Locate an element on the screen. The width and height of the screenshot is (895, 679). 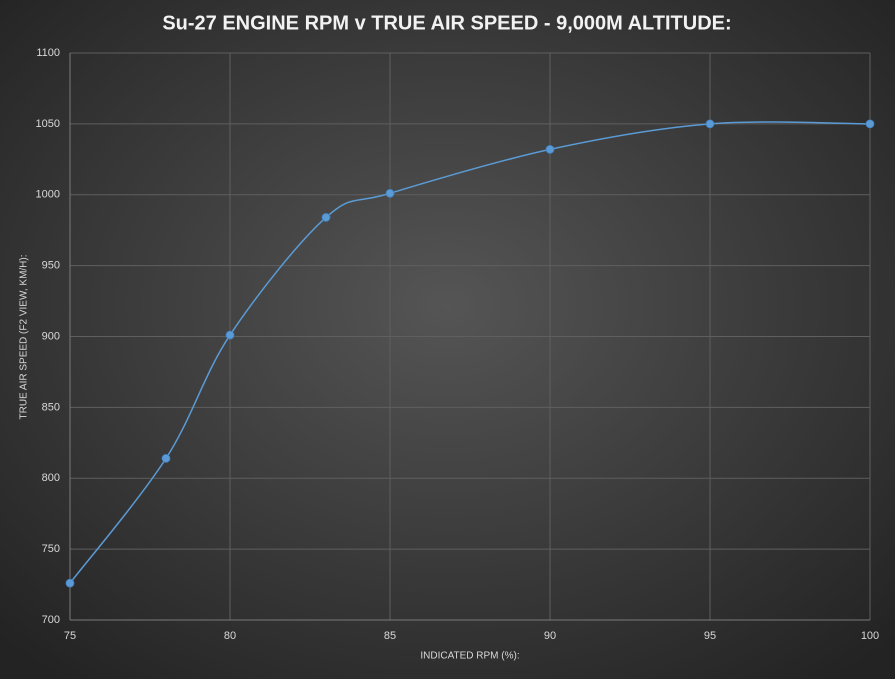
y-tick-label: 950 is located at coordinates (51, 266).